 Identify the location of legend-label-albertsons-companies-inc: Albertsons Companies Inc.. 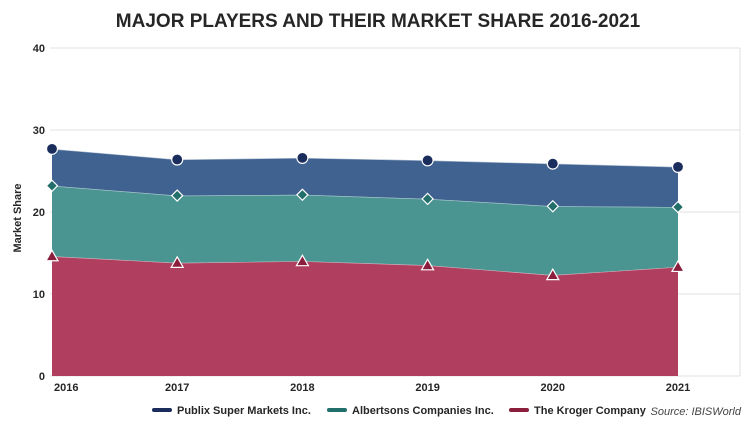
(423, 411).